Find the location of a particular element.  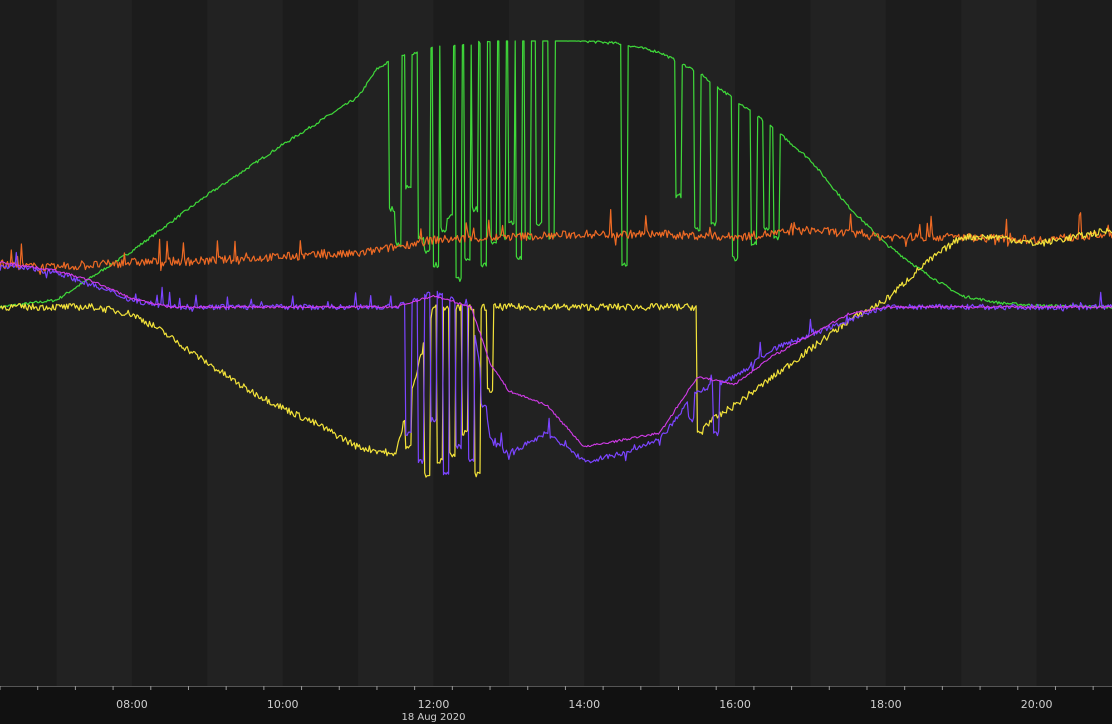

x-tick-label: 08:00 is located at coordinates (132, 704).